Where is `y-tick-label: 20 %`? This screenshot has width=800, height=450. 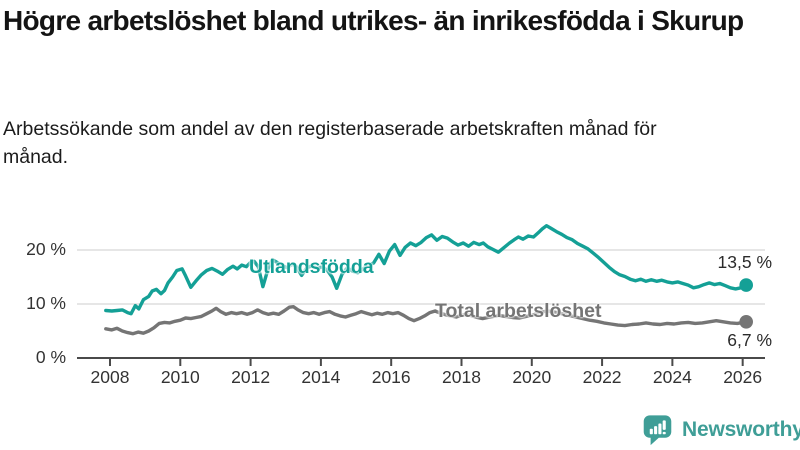
y-tick-label: 20 % is located at coordinates (46, 249).